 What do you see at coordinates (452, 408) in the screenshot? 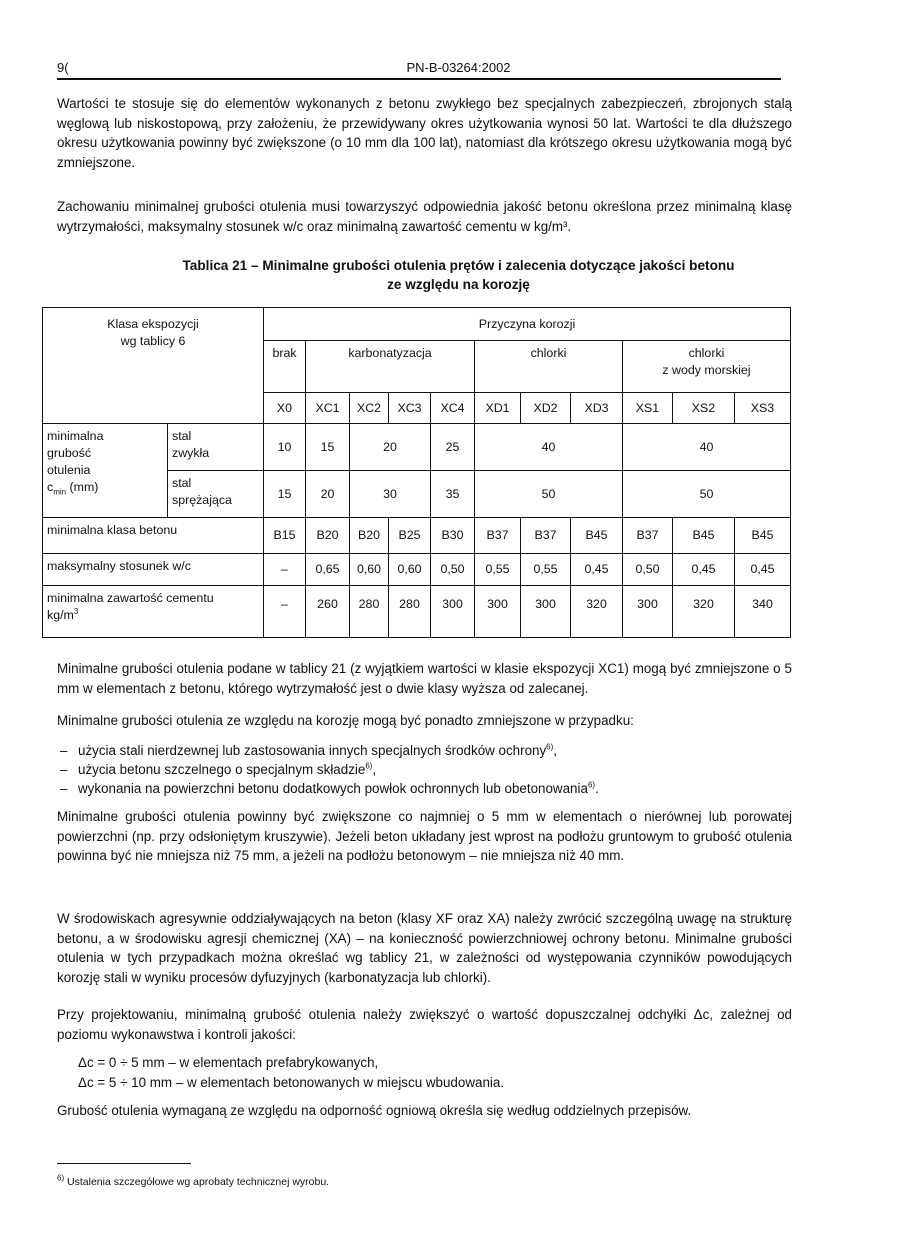
I see `class-cell: XC4` at bounding box center [452, 408].